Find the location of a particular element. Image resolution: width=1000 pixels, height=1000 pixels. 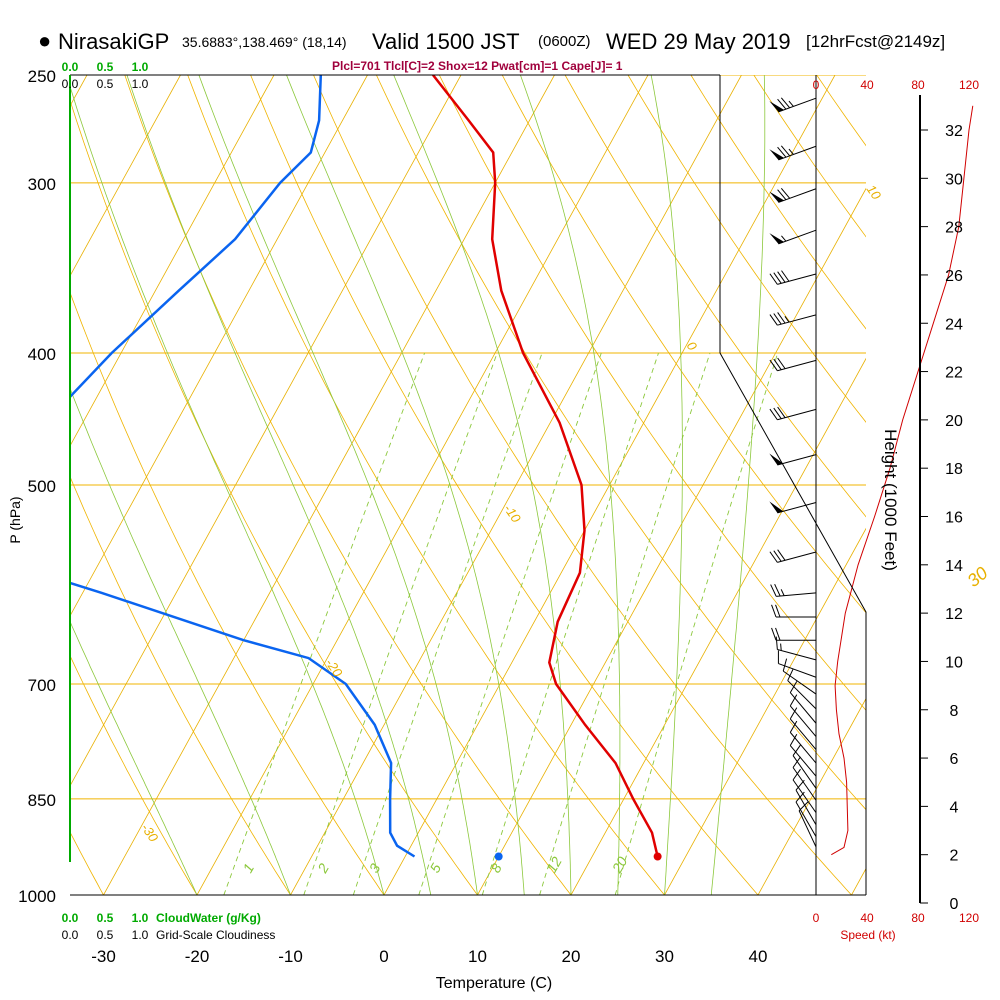

temperature-tick-label: 40 is located at coordinates (758, 956).